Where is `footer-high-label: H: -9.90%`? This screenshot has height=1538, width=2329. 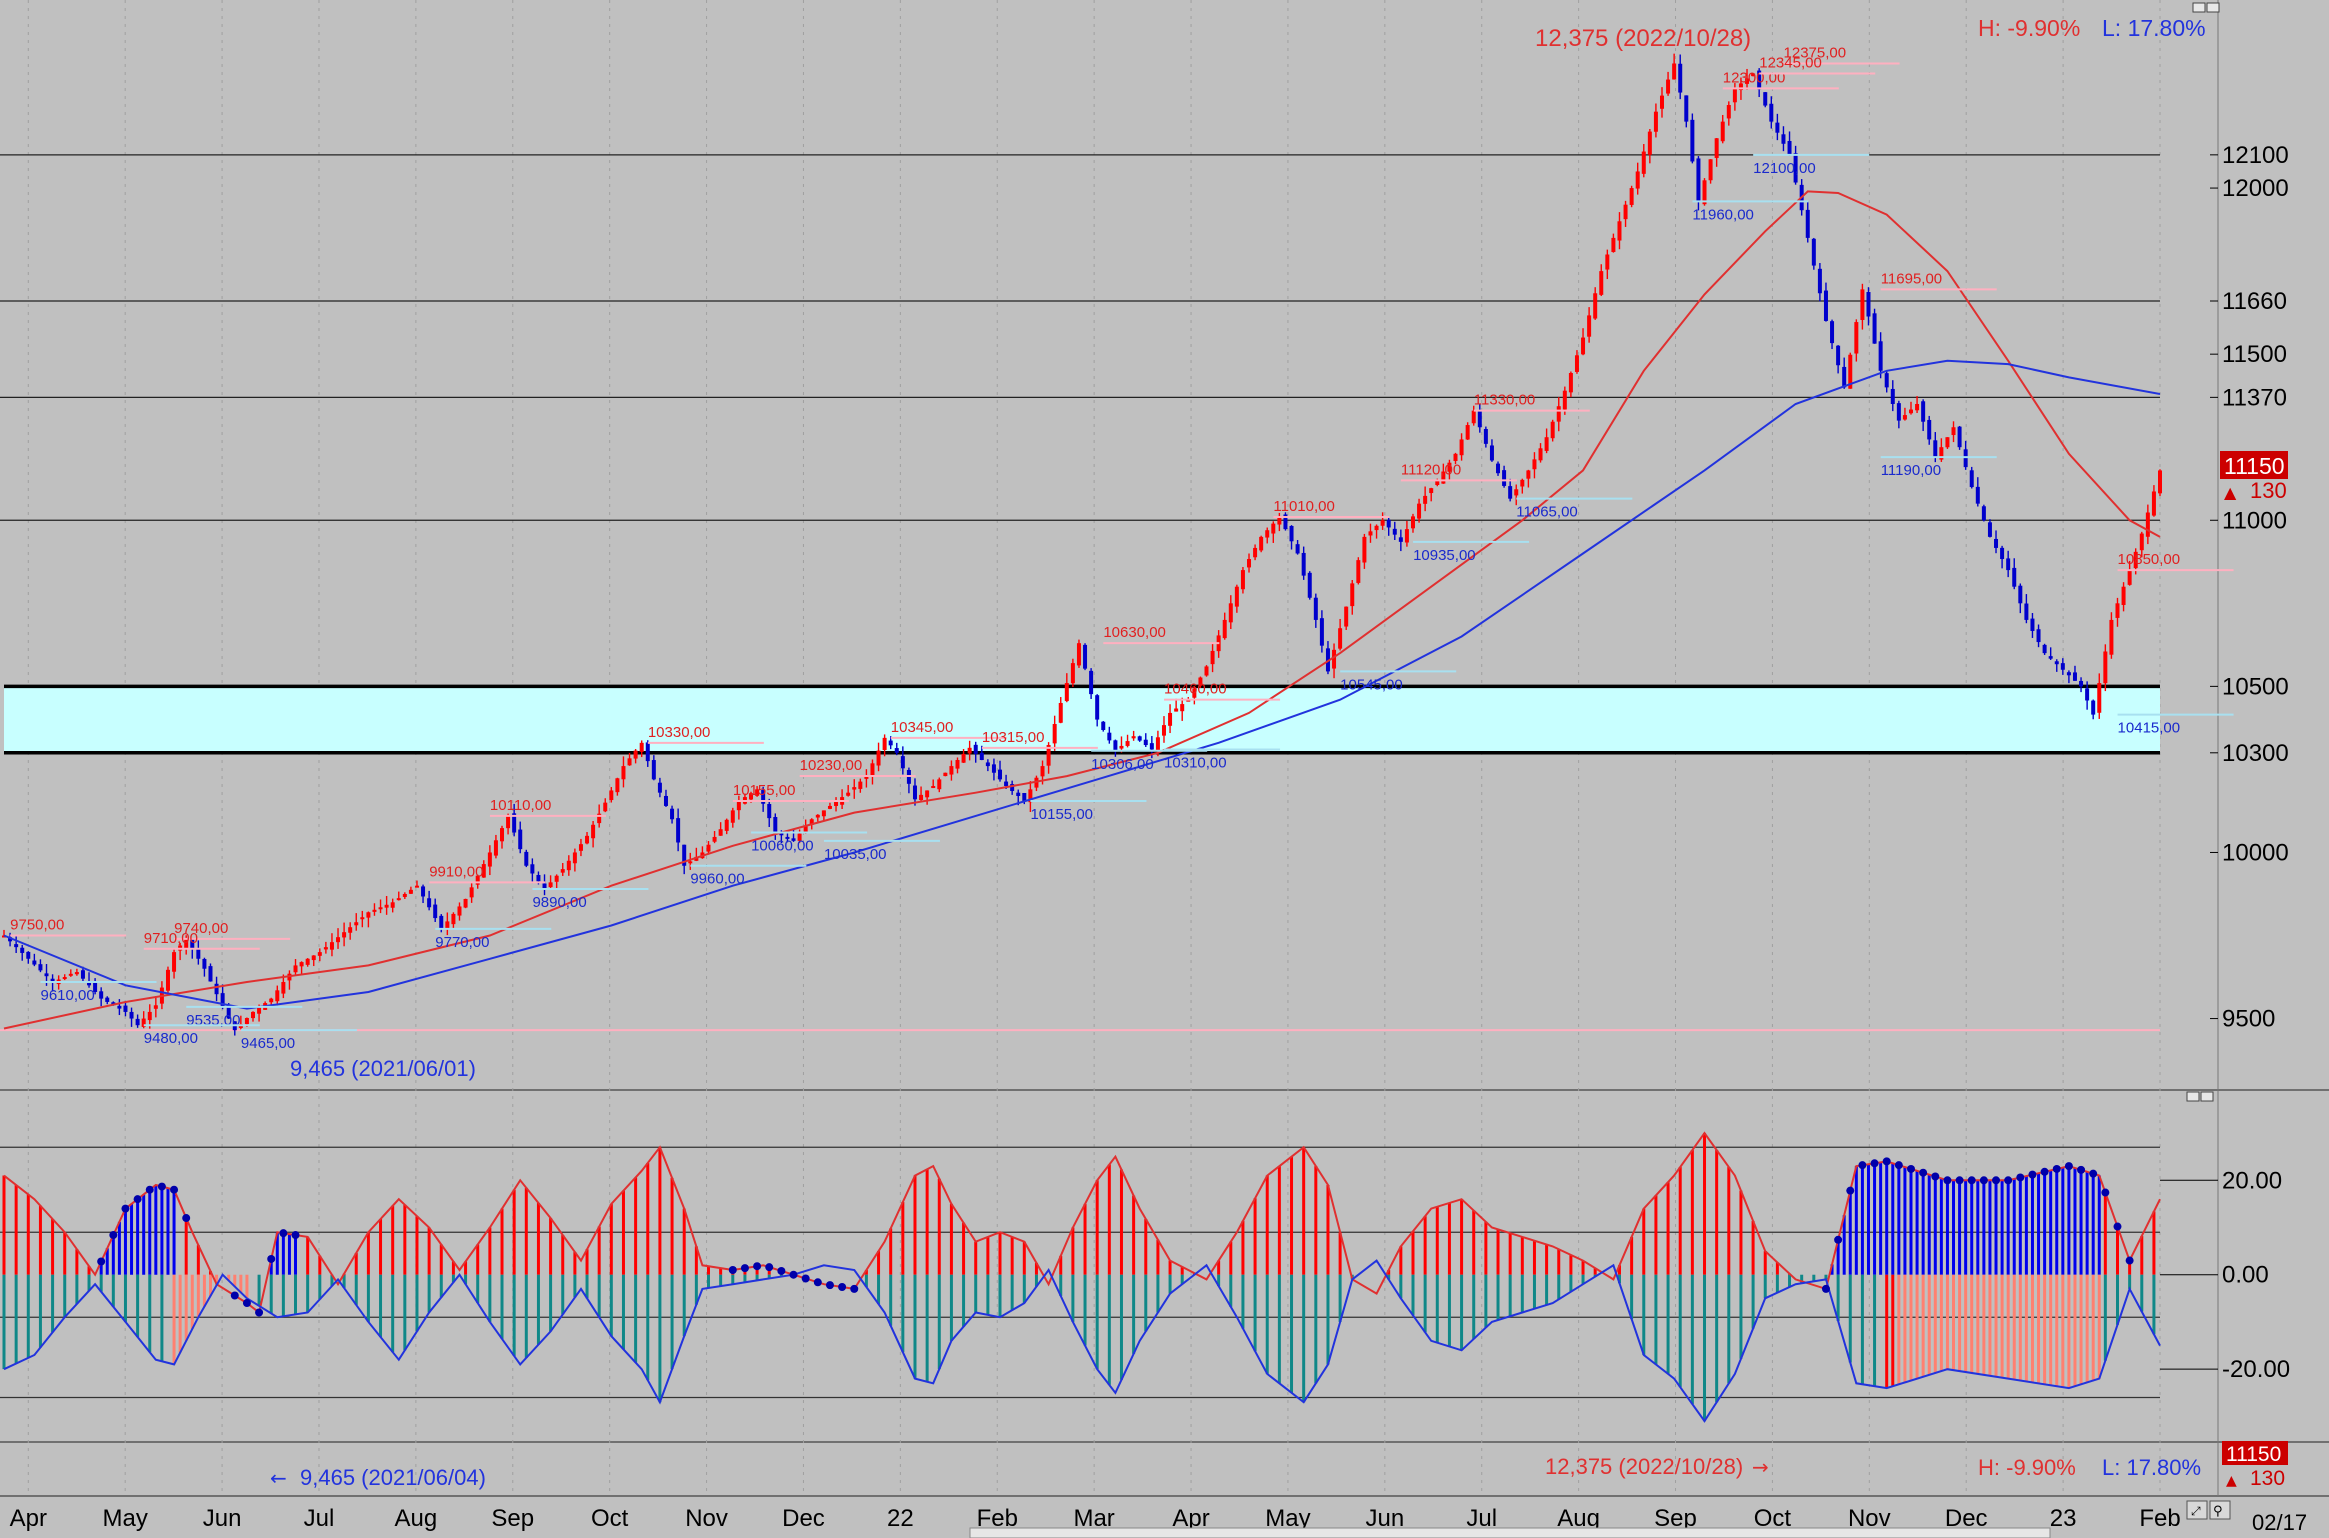 footer-high-label: H: -9.90% is located at coordinates (2027, 1467).